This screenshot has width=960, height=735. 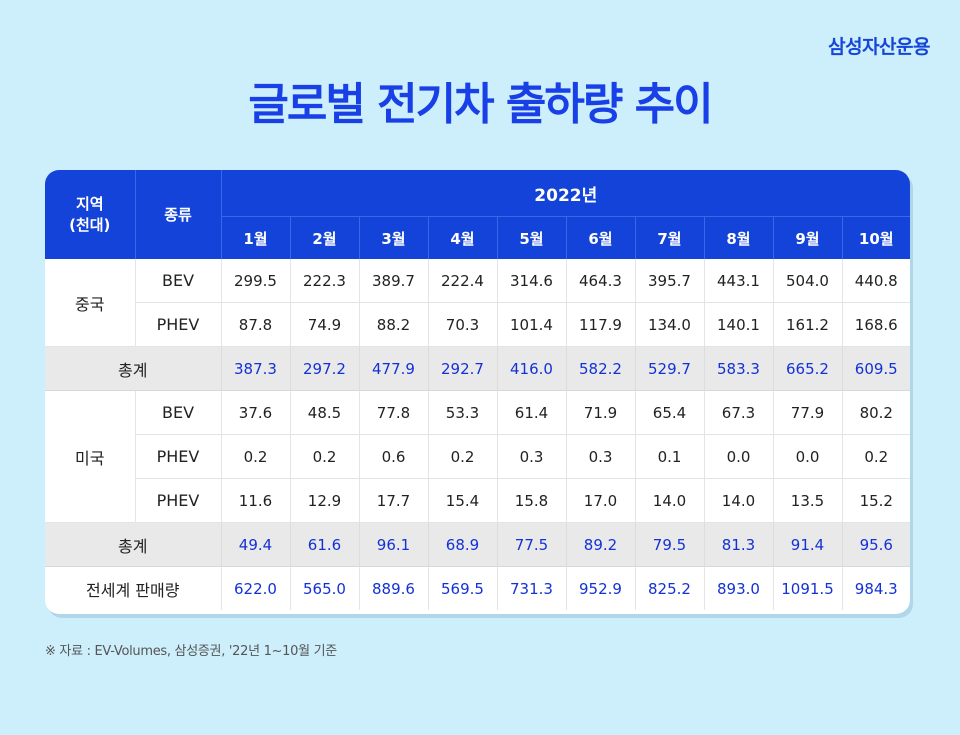 I want to click on value-cell: 74.9, so click(x=324, y=324).